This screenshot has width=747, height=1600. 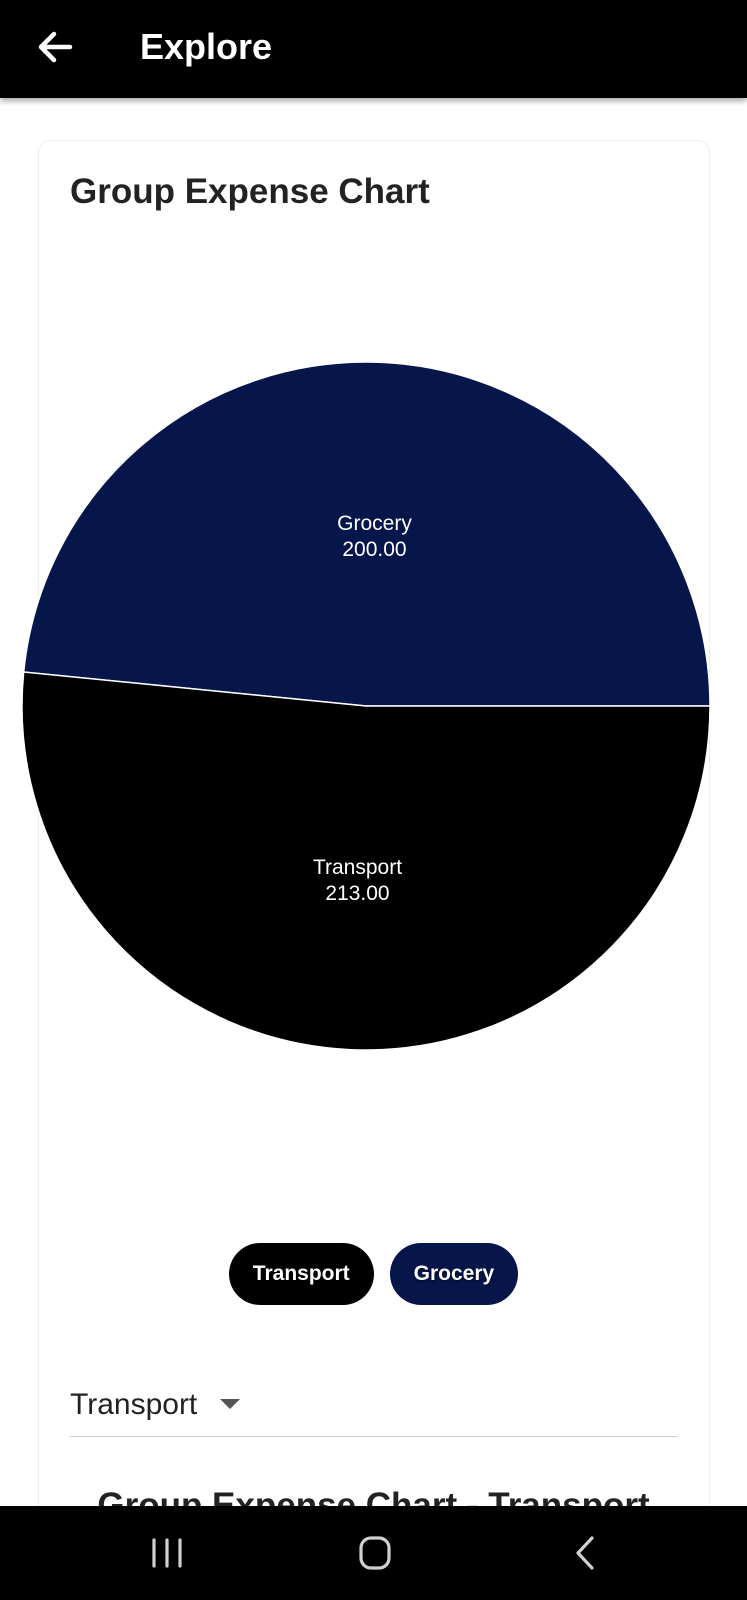 What do you see at coordinates (374, 549) in the screenshot?
I see `pie-value-grocery: 200.00` at bounding box center [374, 549].